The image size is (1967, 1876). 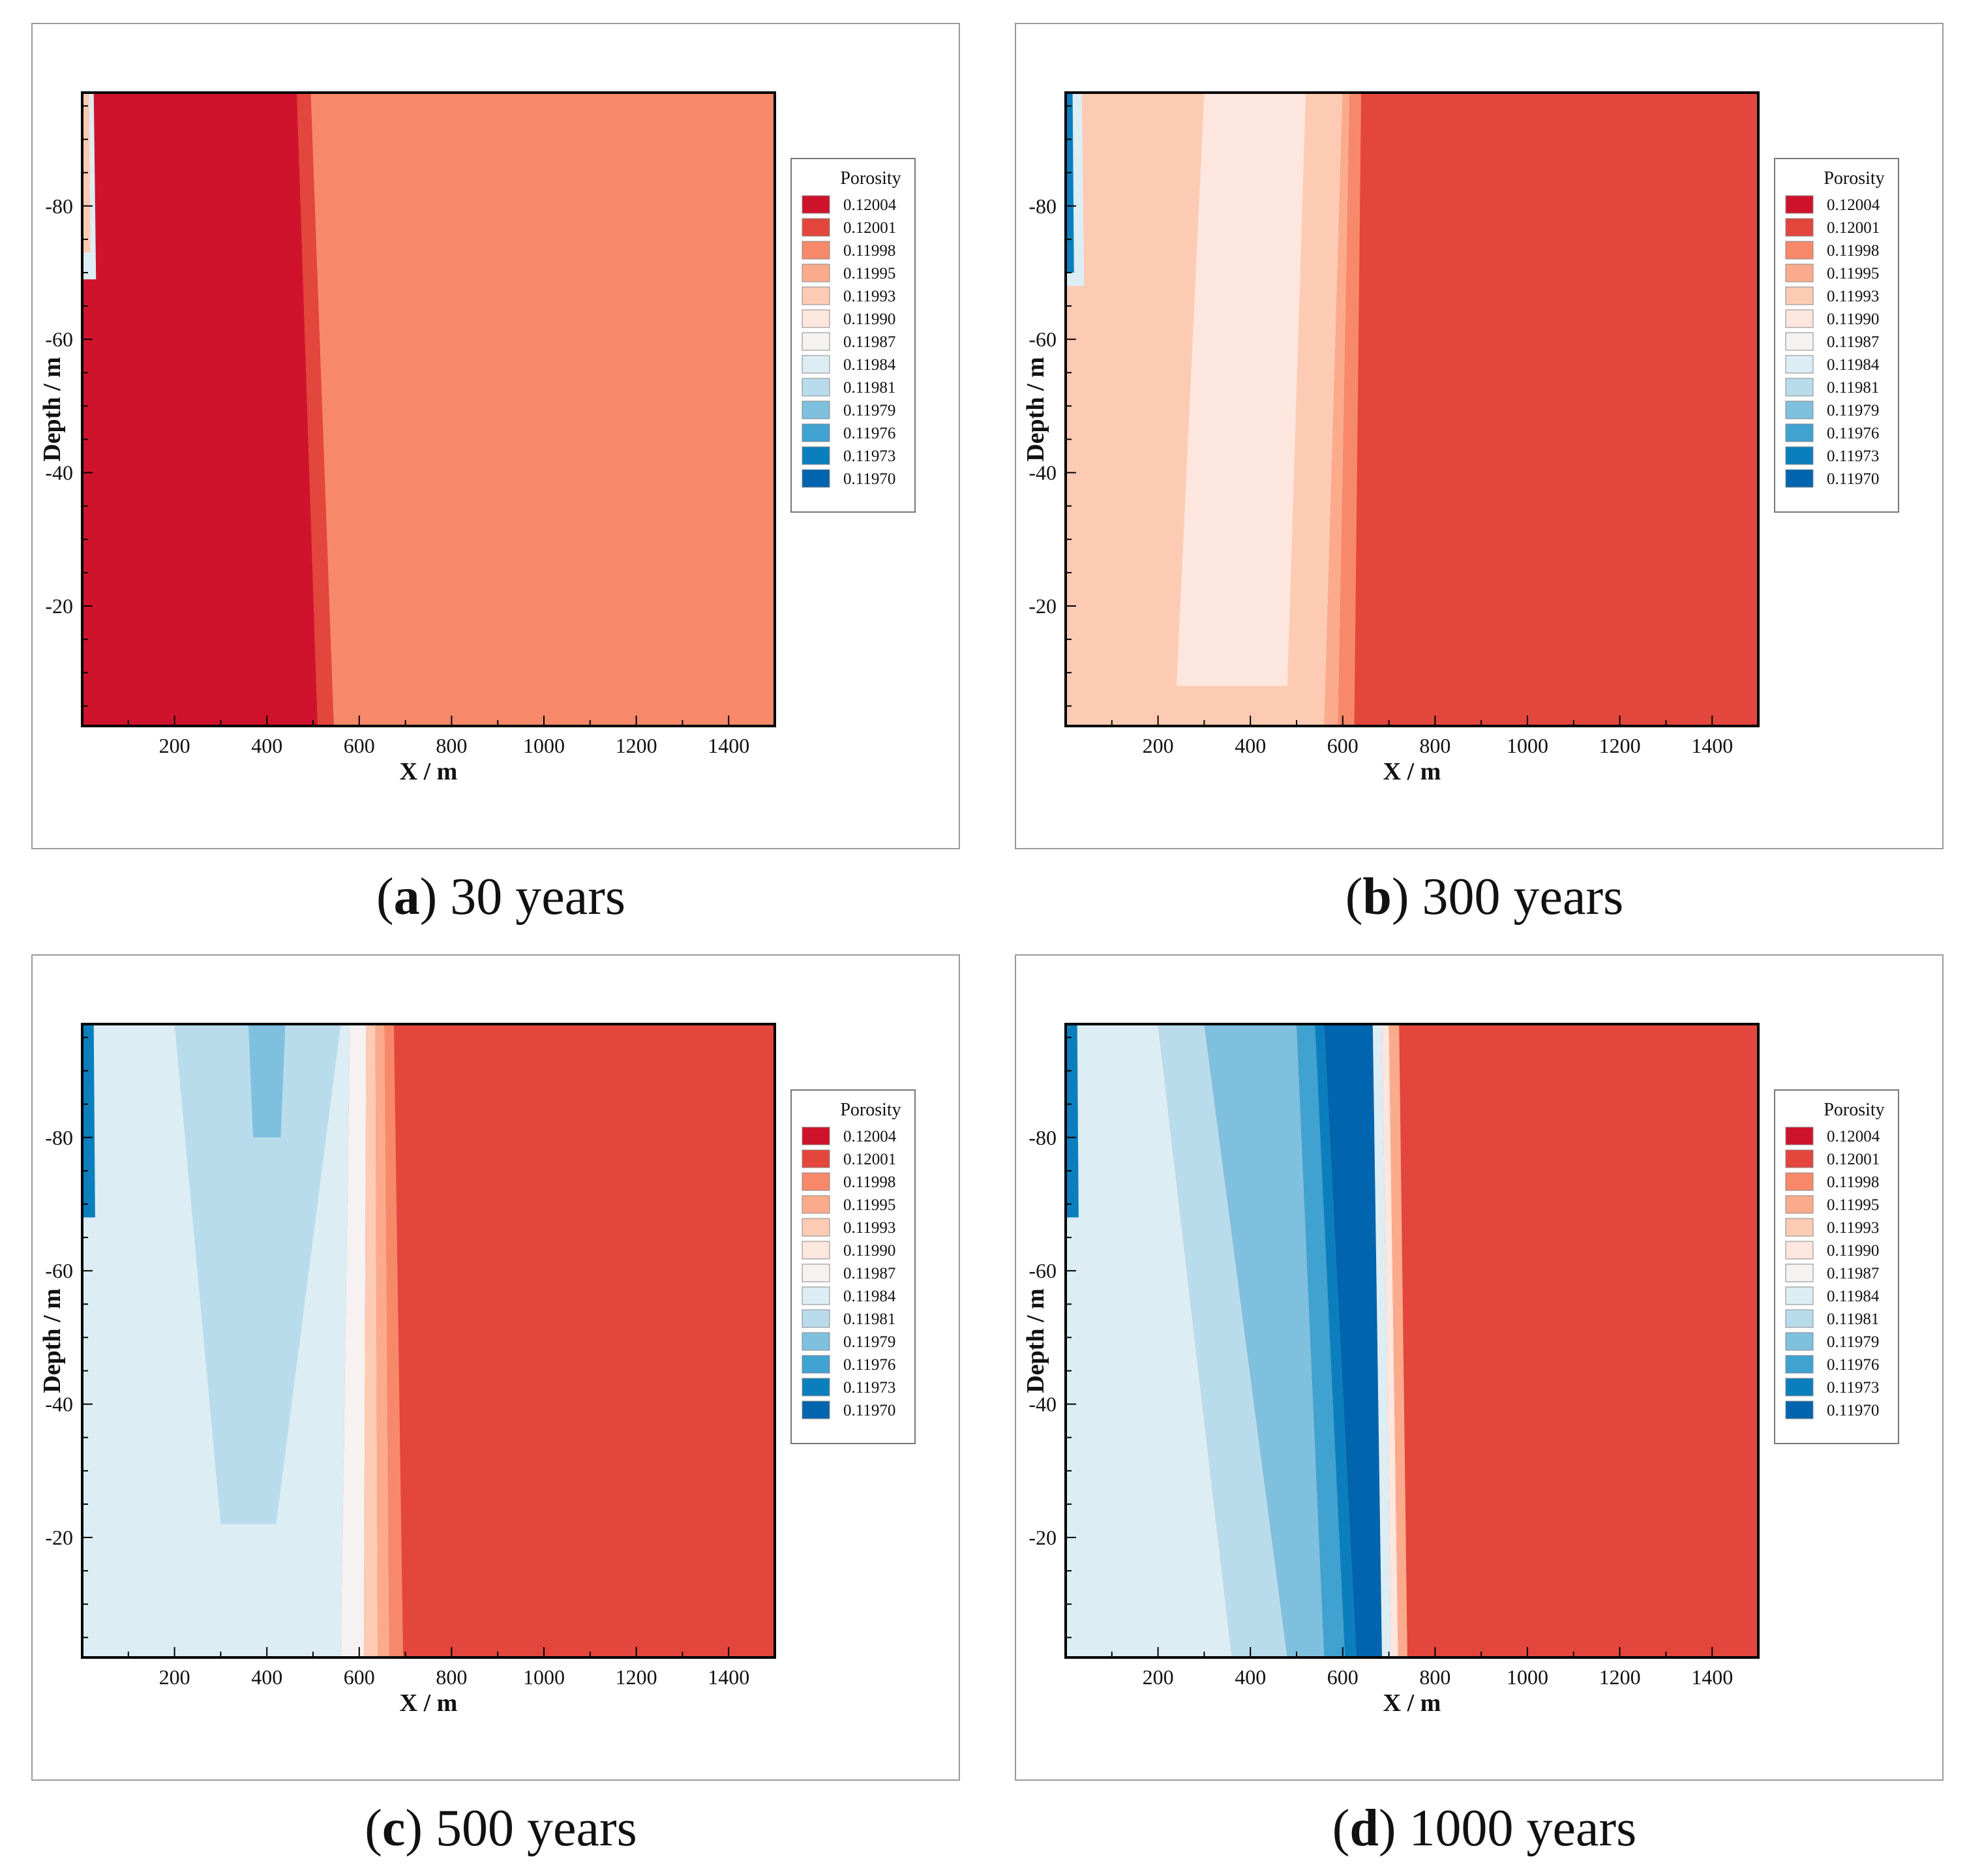 What do you see at coordinates (869, 319) in the screenshot?
I see `legend-level-label: 0.11990` at bounding box center [869, 319].